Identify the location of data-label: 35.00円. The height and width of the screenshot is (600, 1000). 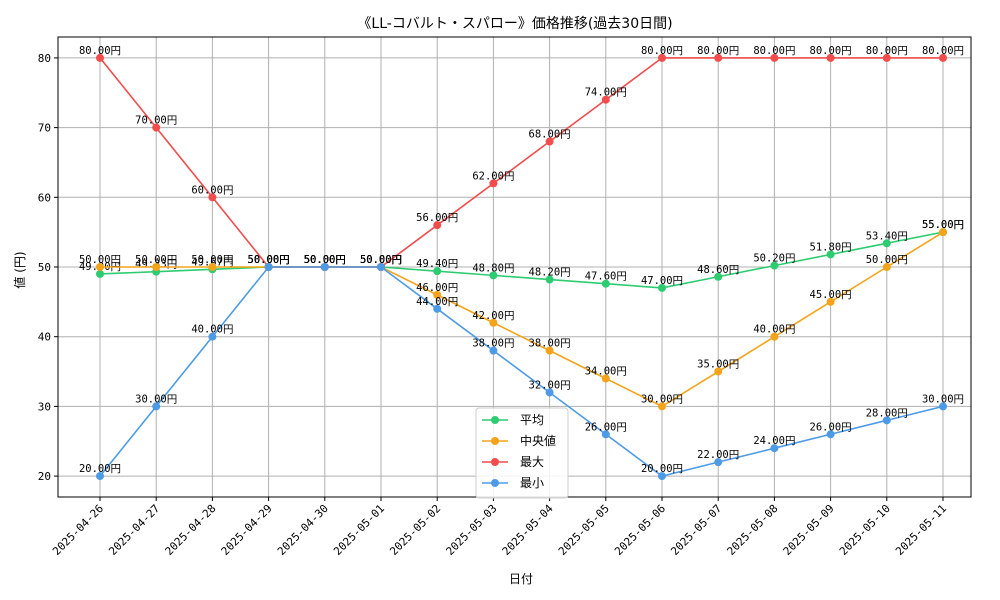
(718, 365).